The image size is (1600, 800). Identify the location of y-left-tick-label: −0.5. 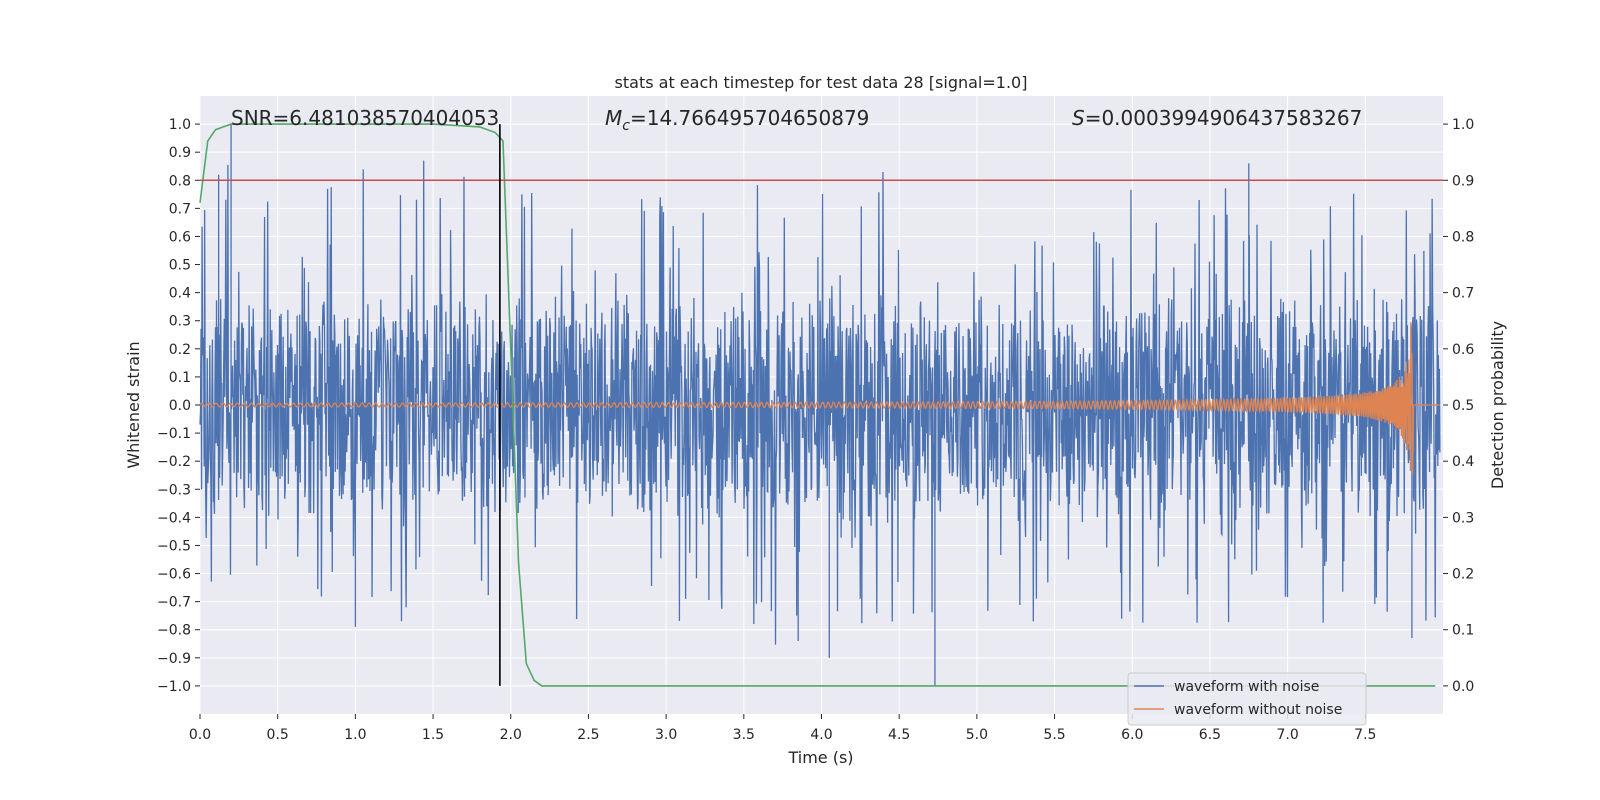
(174, 546).